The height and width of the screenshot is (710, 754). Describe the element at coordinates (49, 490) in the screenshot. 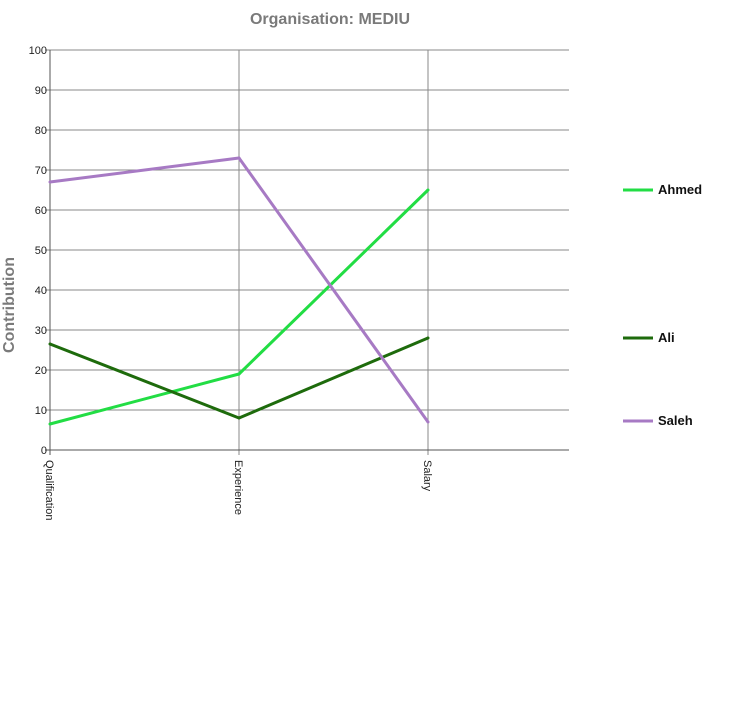

I see `x-tick-label: Qualification` at that location.